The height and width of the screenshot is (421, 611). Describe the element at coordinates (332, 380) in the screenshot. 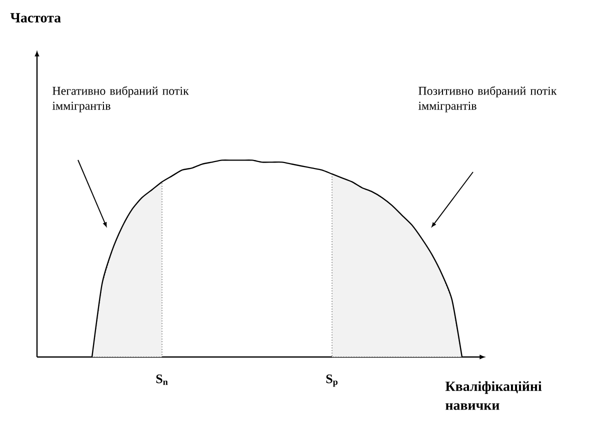

I see `x-tick-label: S$_{p}$` at that location.